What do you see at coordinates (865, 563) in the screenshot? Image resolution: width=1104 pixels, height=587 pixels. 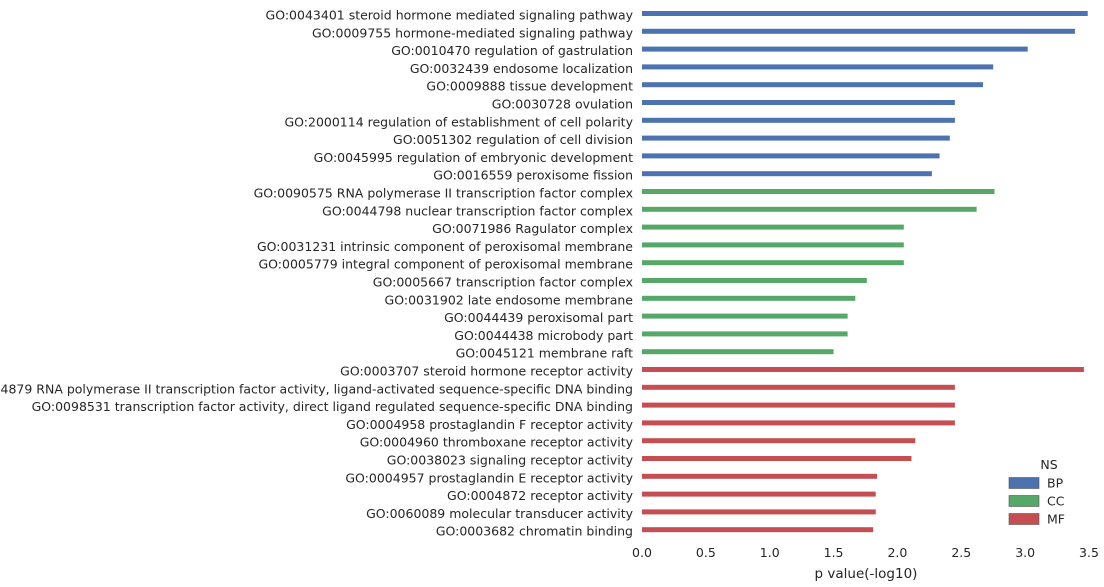 I see `x-axis: p value(-log10) 0.0 0.5 1.0 1.5 2.0 2.5 3.0 3.5` at bounding box center [865, 563].